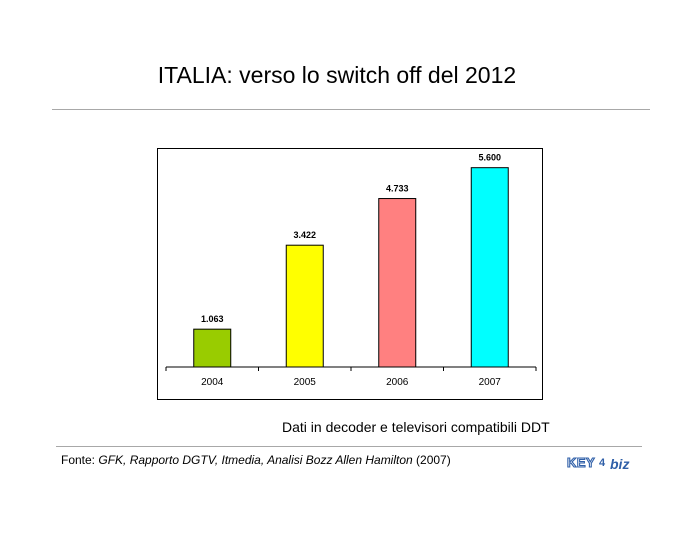 This screenshot has height=550, width=700. I want to click on bar-2004, so click(212, 348).